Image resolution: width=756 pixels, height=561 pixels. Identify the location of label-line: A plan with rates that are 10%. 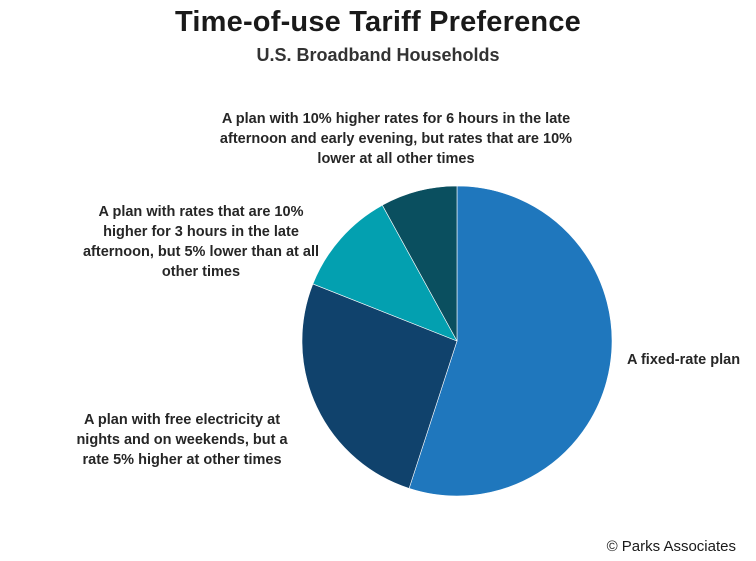
(201, 212).